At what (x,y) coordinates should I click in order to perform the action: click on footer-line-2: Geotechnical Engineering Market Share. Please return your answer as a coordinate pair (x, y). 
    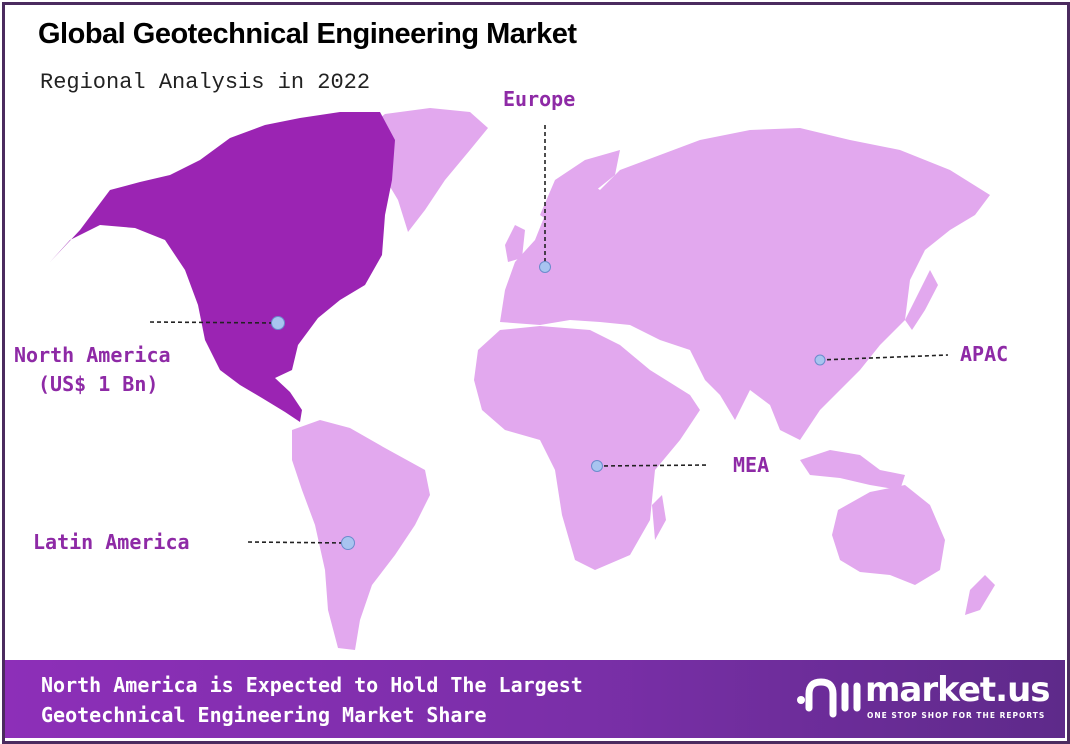
    Looking at the image, I should click on (264, 715).